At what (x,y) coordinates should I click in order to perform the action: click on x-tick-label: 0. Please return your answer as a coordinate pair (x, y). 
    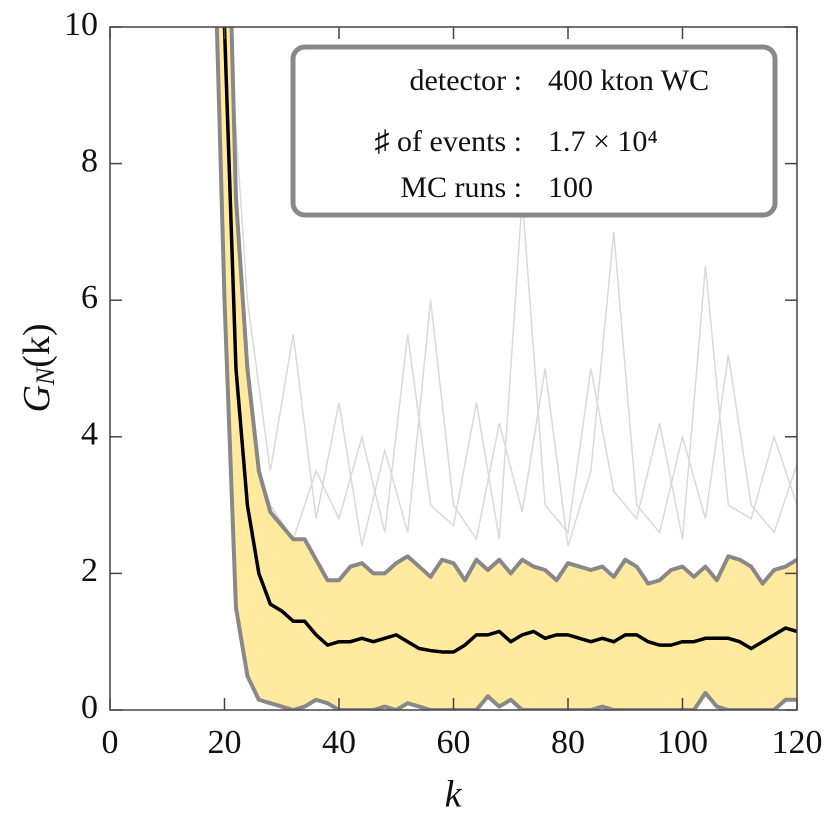
    Looking at the image, I should click on (110, 742).